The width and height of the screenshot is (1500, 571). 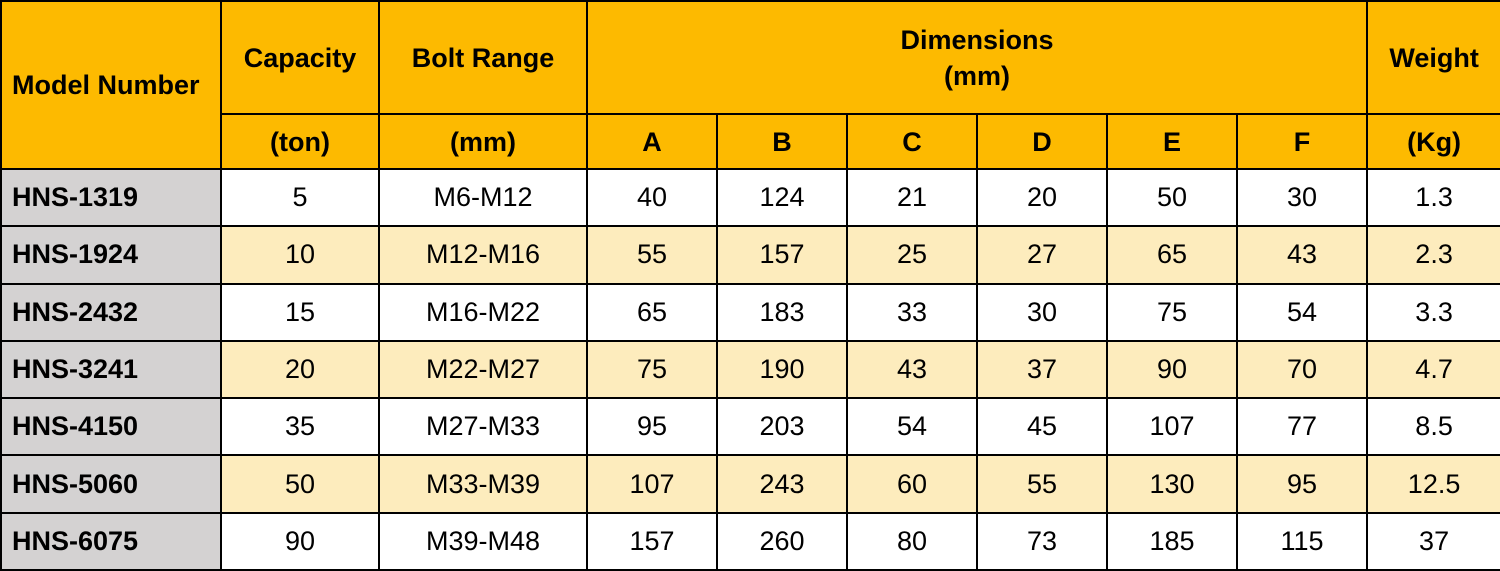 What do you see at coordinates (782, 541) in the screenshot?
I see `dim-b-cell: 260` at bounding box center [782, 541].